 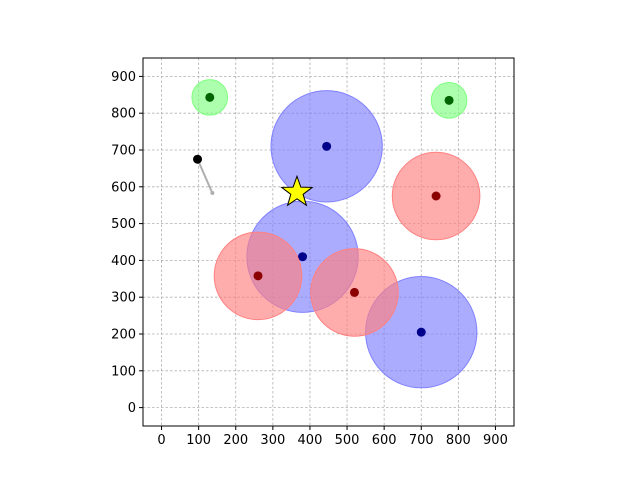 I want to click on x-tick-label: 300, so click(x=272, y=440).